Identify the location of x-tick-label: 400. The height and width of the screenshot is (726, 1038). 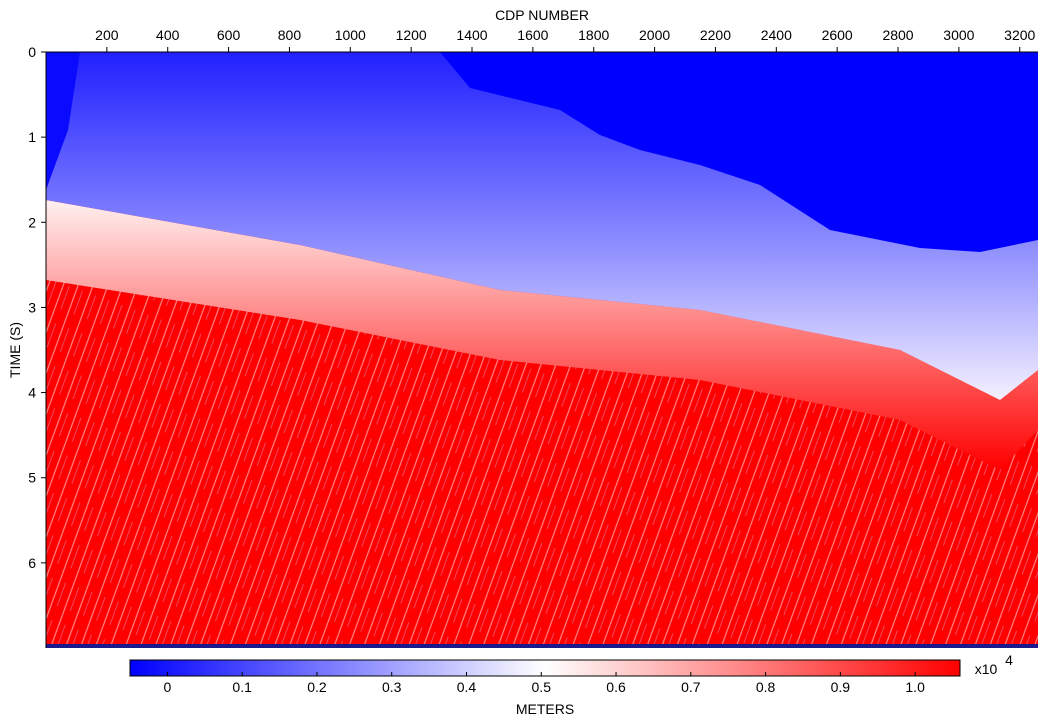
(168, 35).